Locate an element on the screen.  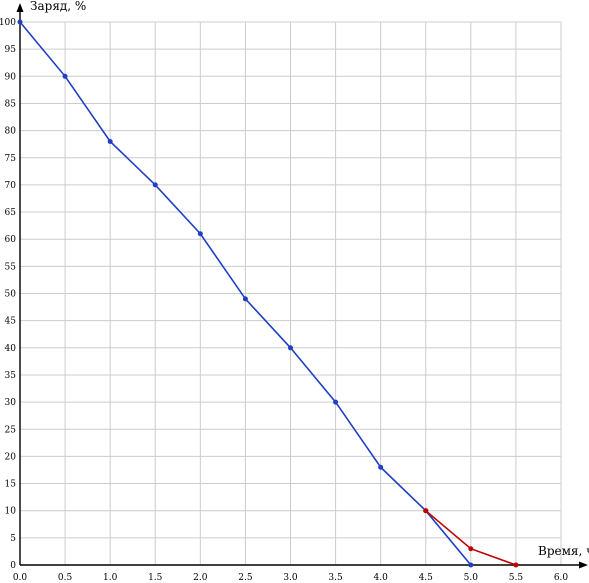
y-axis-title: Заряд, % is located at coordinates (58, 6).